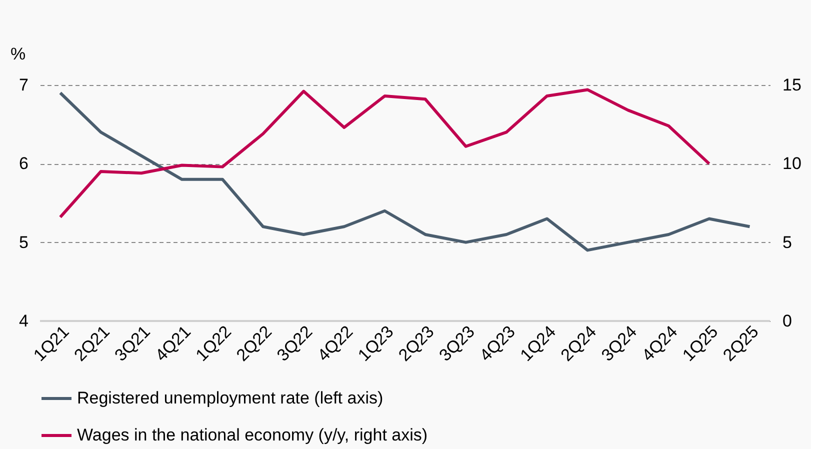 The height and width of the screenshot is (471, 833). Describe the element at coordinates (23, 164) in the screenshot. I see `y-tick-label: 6` at that location.